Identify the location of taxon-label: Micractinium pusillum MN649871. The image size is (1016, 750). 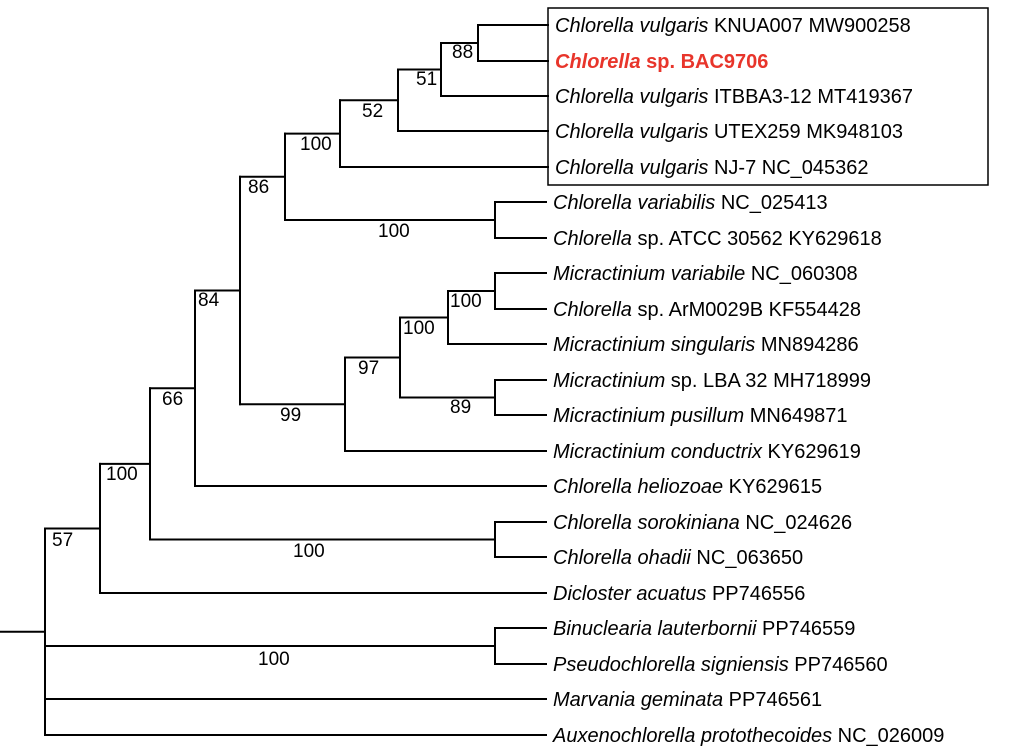
(700, 416).